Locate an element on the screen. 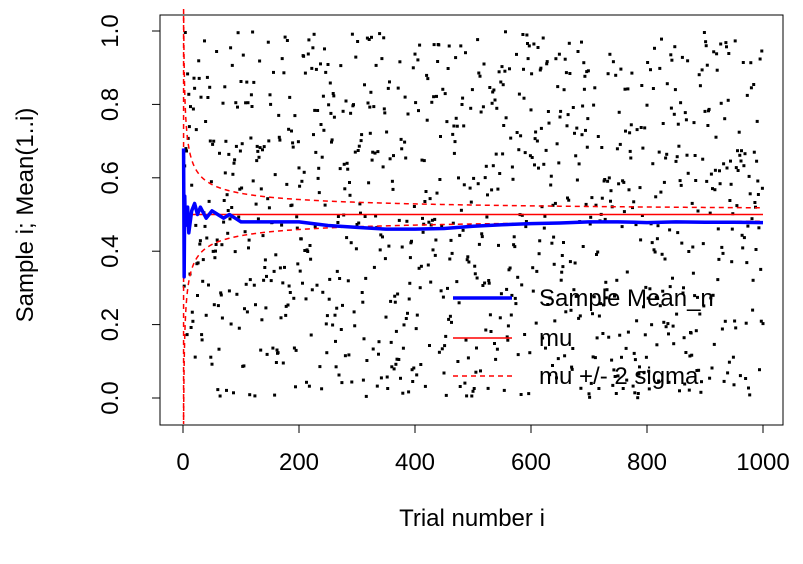  x-axis-title: Trial number i is located at coordinates (472, 518).